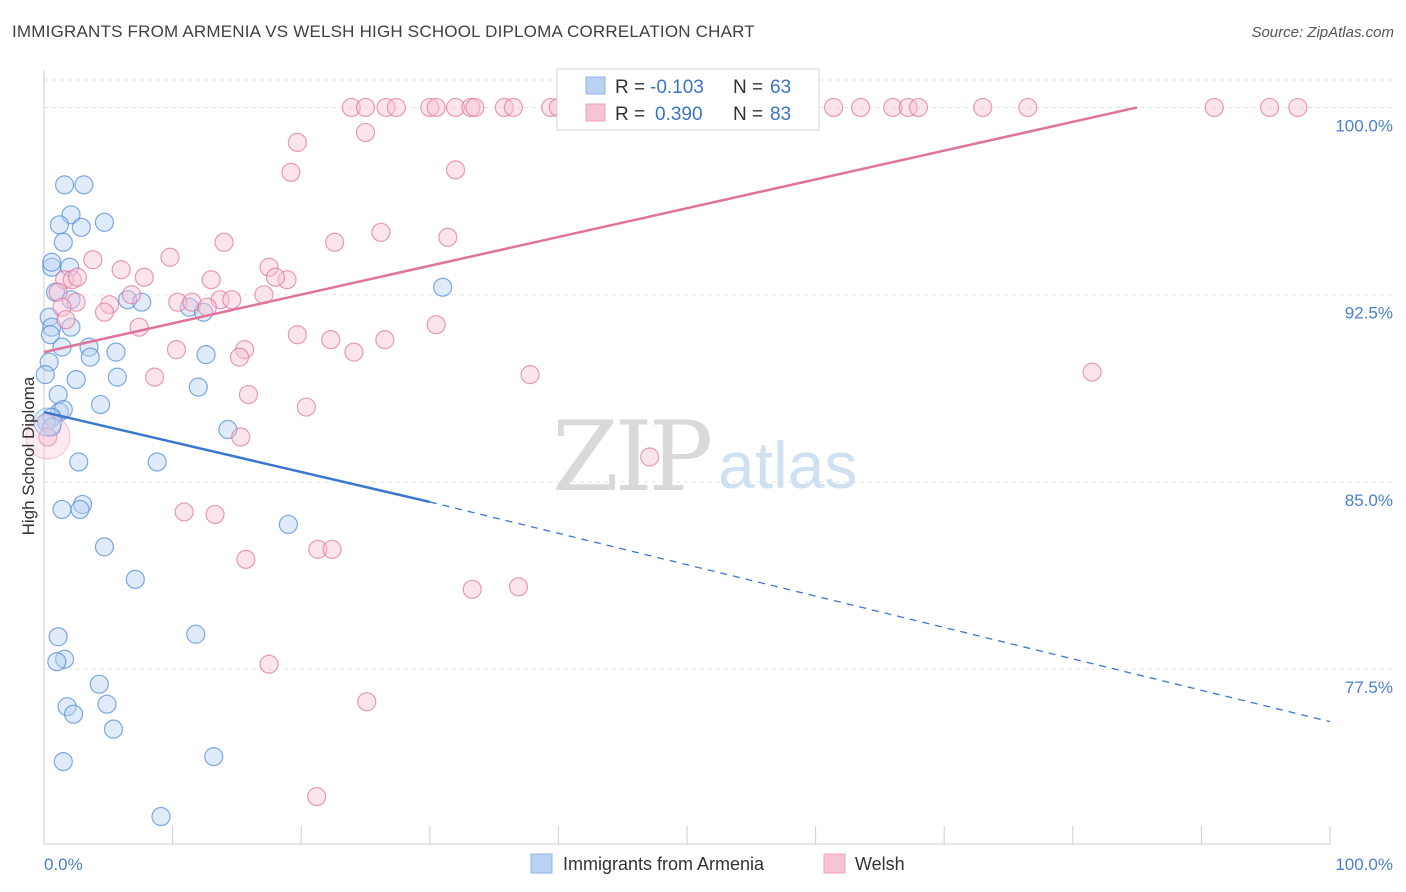 The image size is (1406, 892). I want to click on y-tick-label-0: 100.0%, so click(1364, 125).